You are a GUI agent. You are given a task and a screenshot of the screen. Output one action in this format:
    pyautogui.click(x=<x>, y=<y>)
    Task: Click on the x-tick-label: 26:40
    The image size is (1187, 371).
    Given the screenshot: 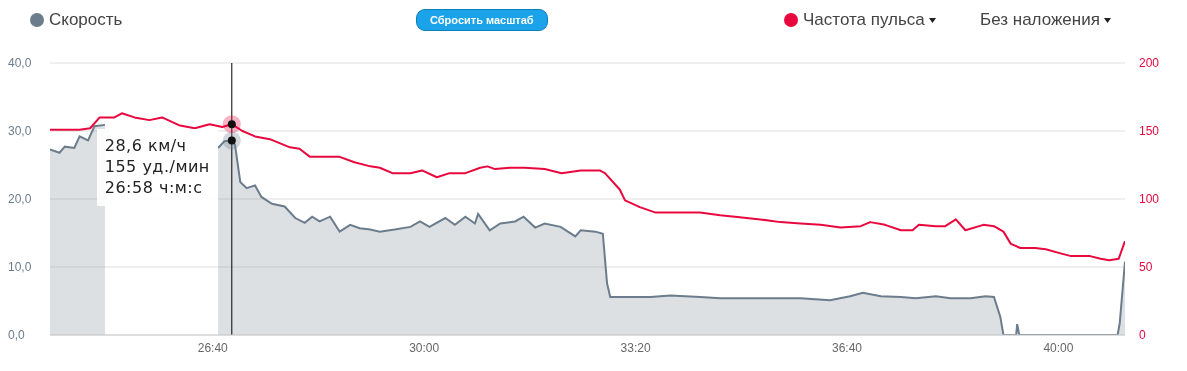 What is the action you would take?
    pyautogui.click(x=213, y=347)
    